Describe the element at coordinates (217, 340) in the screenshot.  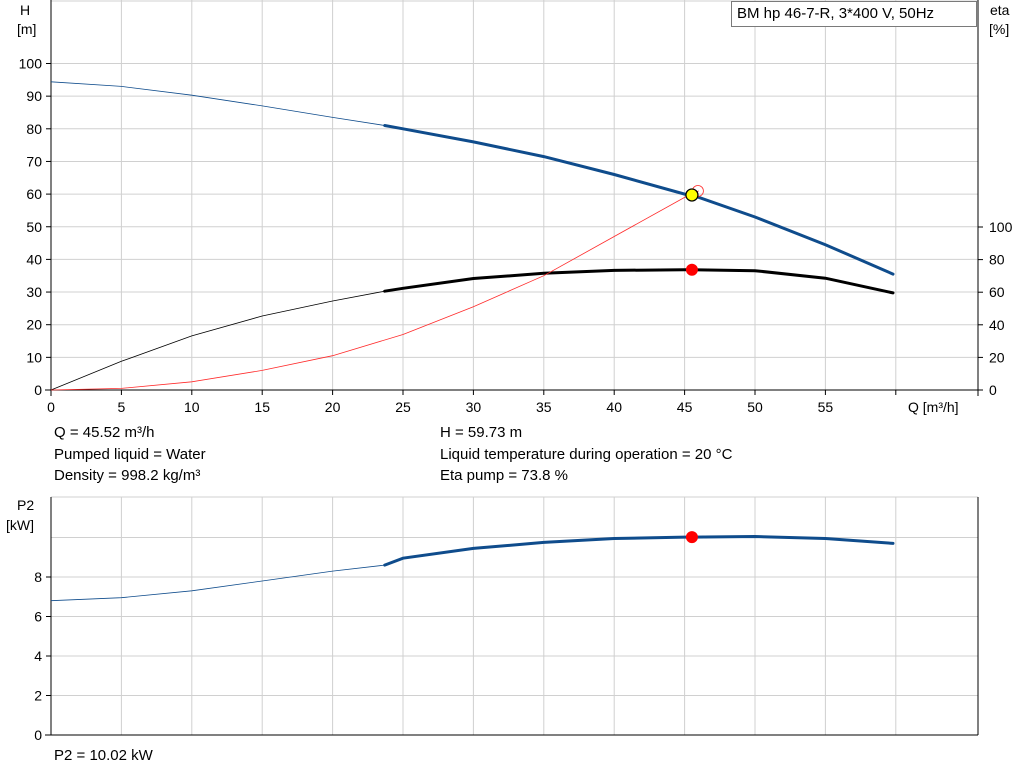
I see `efficiency-curve-thin` at that location.